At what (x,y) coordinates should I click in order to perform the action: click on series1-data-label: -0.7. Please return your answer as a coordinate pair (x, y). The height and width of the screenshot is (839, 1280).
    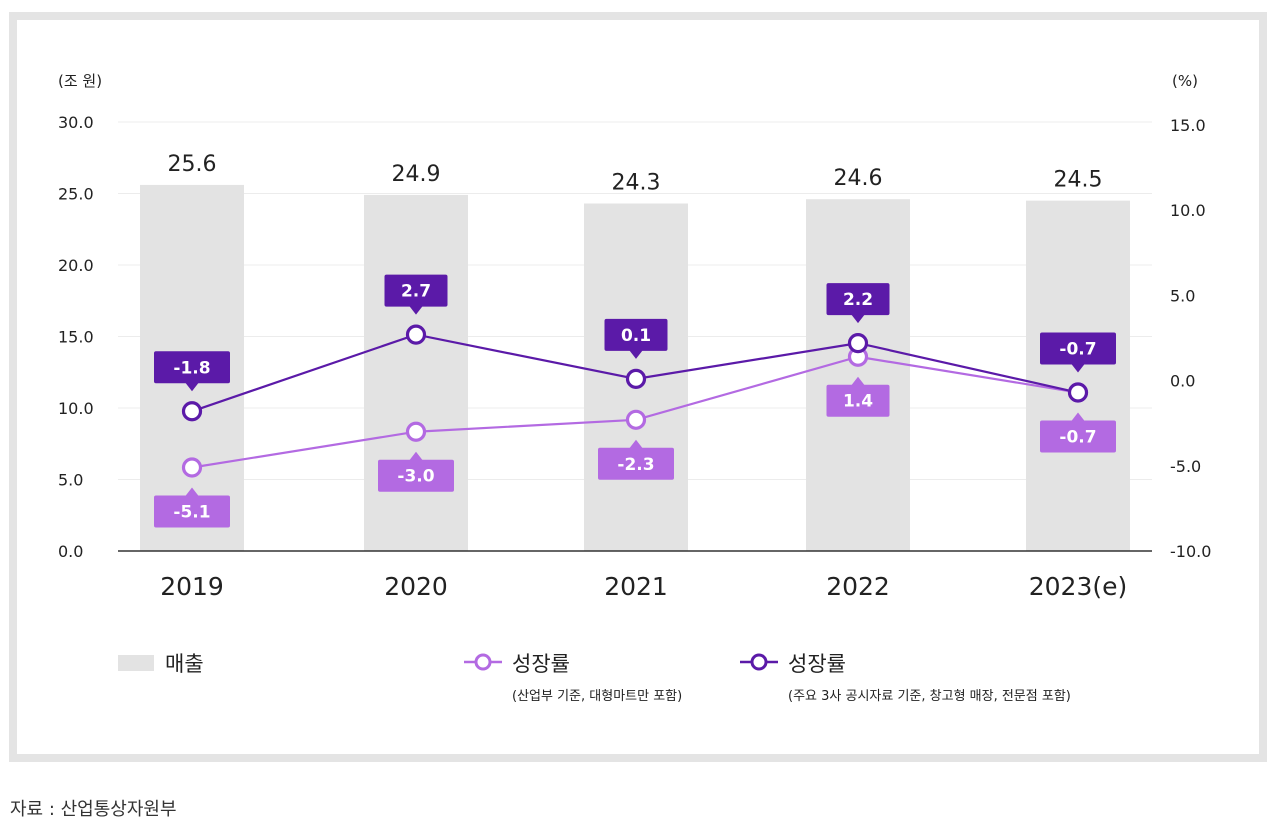
    Looking at the image, I should click on (1077, 438).